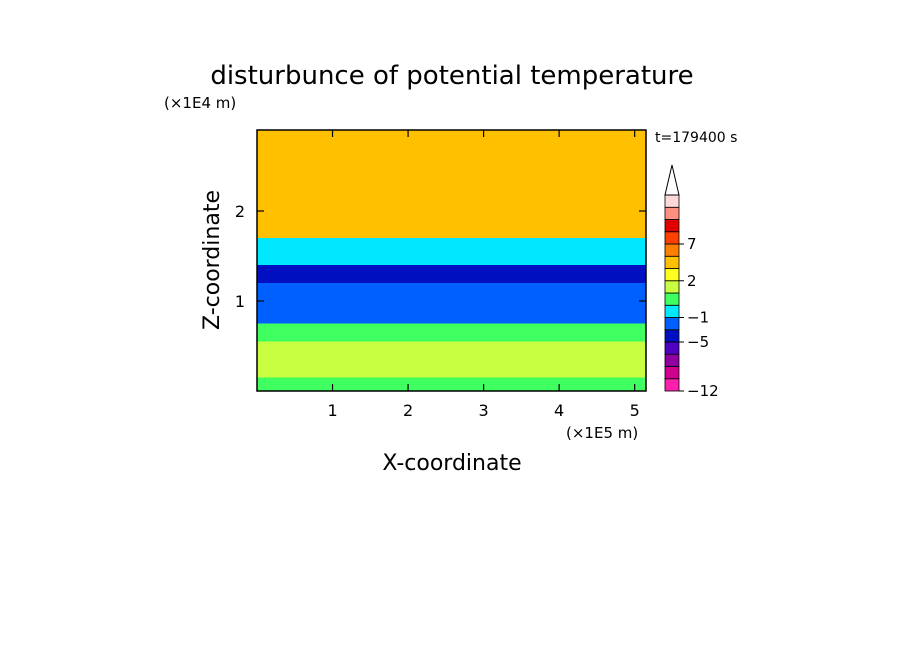 This screenshot has height=654, width=904. What do you see at coordinates (692, 244) in the screenshot?
I see `colorbar-tick-label: 7` at bounding box center [692, 244].